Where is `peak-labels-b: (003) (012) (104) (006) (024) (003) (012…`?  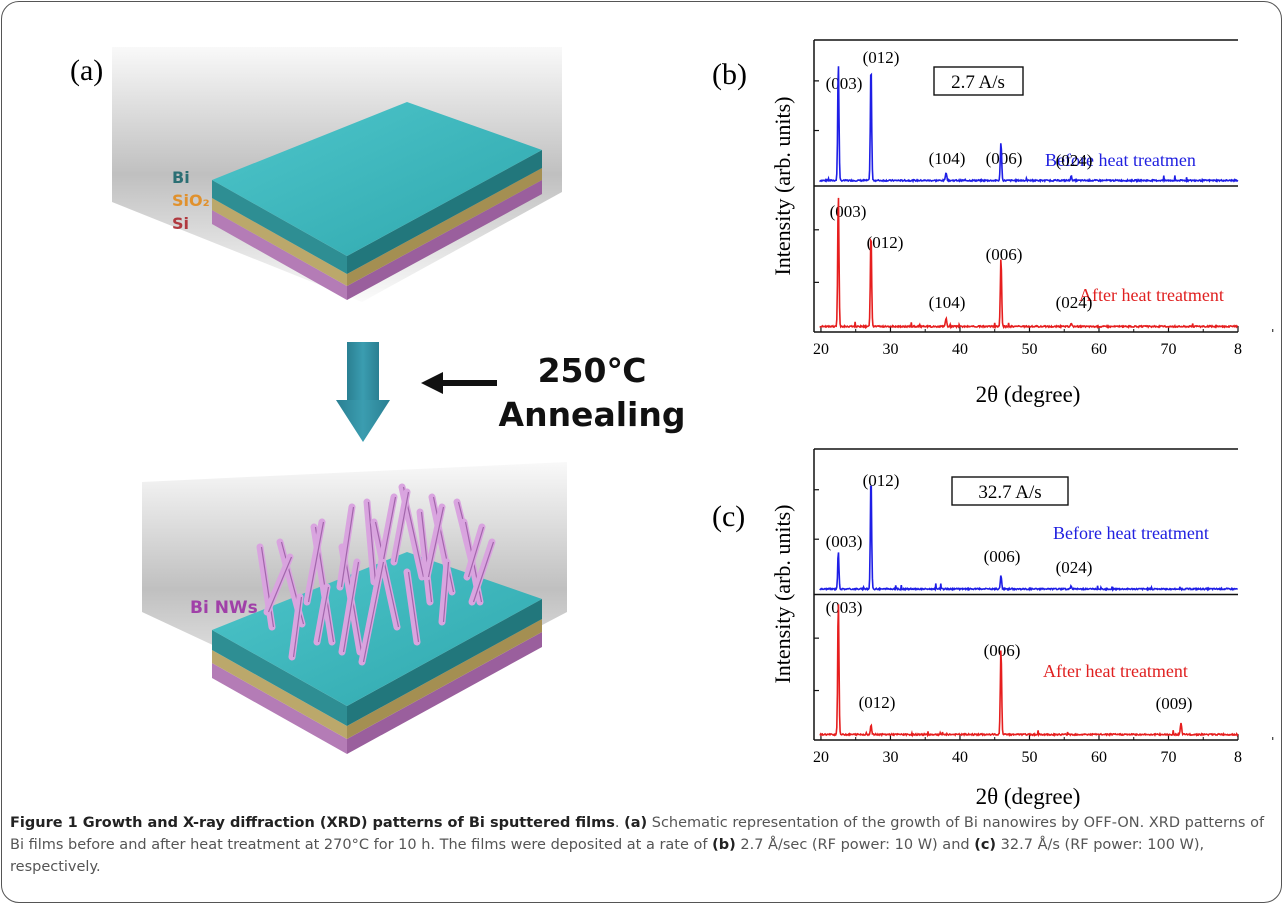
peak-labels-b: (003) (012) (104) (006) (024) (003) (012… is located at coordinates (959, 180).